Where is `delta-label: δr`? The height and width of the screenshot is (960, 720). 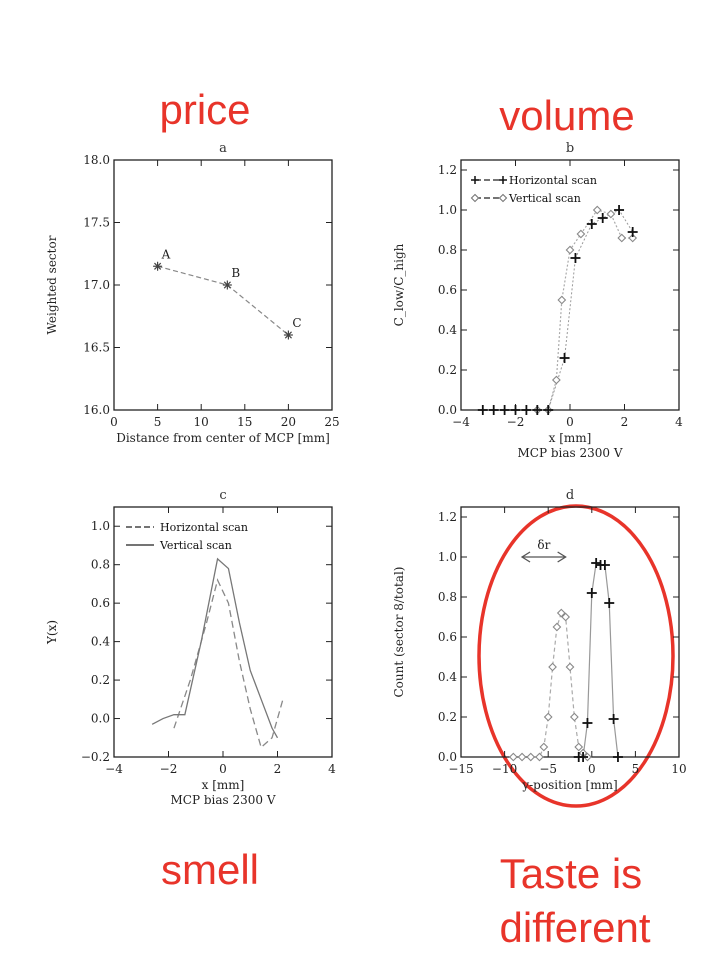
delta-label: δr is located at coordinates (543, 545).